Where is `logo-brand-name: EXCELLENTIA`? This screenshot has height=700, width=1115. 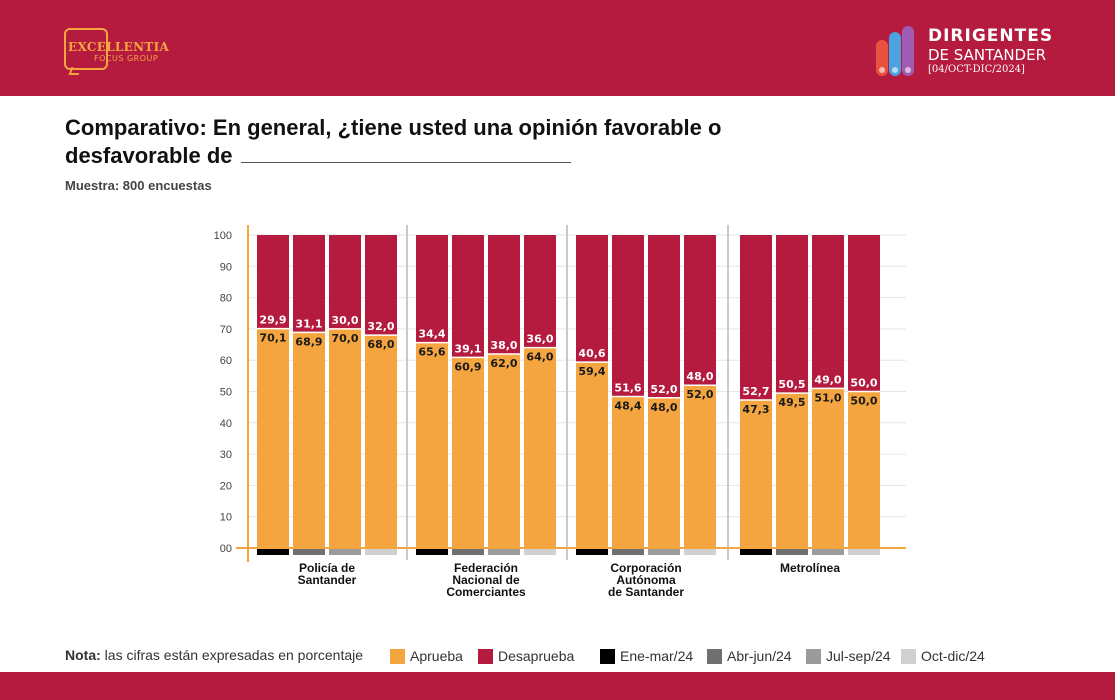 logo-brand-name: EXCELLENTIA is located at coordinates (119, 47).